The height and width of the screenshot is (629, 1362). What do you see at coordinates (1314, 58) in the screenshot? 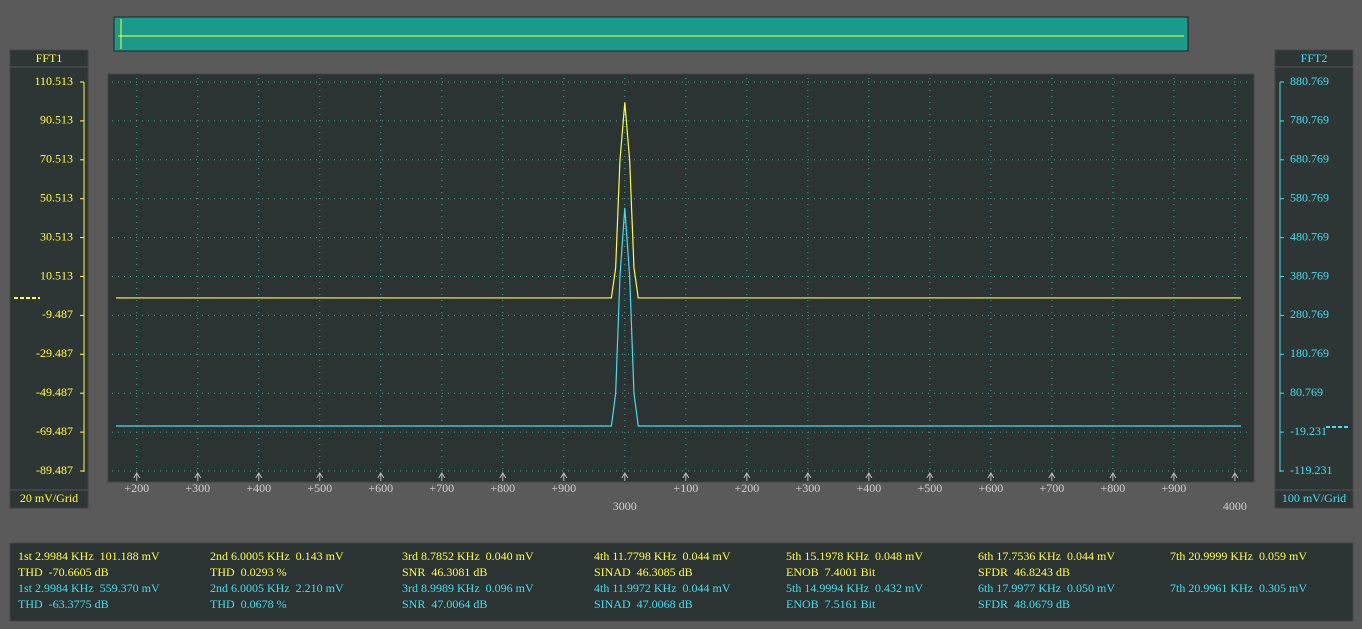
I see `right-axis-title: FFT2` at bounding box center [1314, 58].